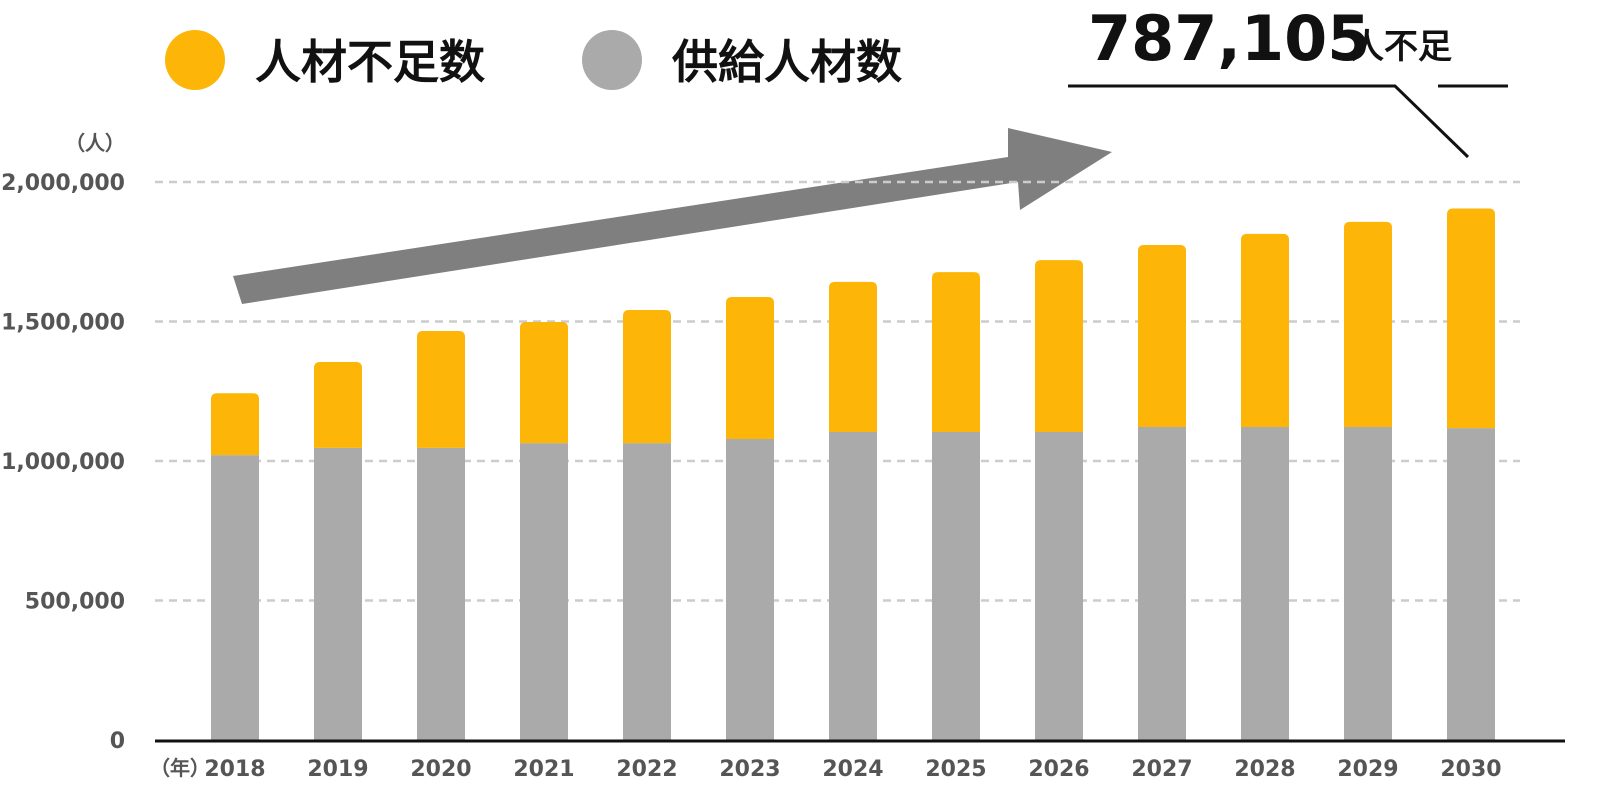 This screenshot has height=804, width=1598. What do you see at coordinates (180, 768) in the screenshot?
I see `x-unit: （年）` at bounding box center [180, 768].